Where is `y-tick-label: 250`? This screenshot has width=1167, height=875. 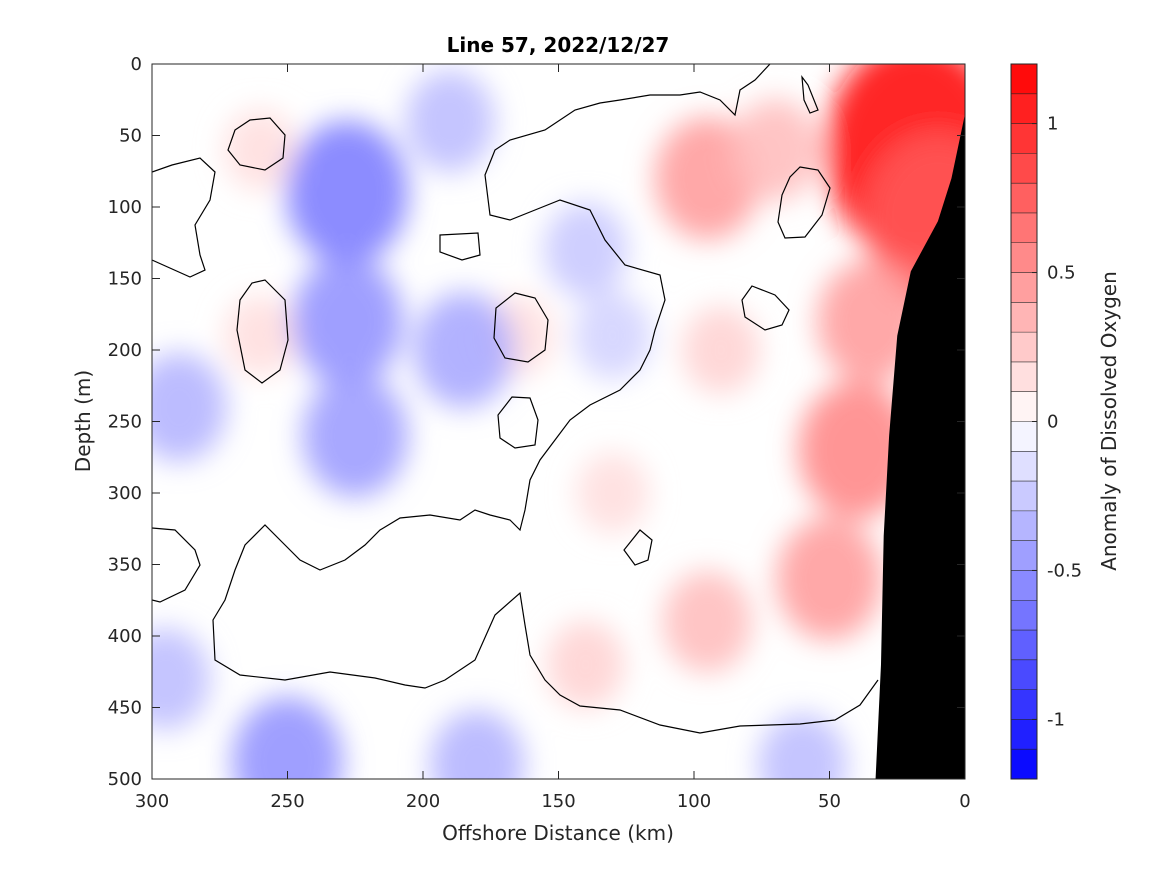 y-tick-label: 250 is located at coordinates (125, 422).